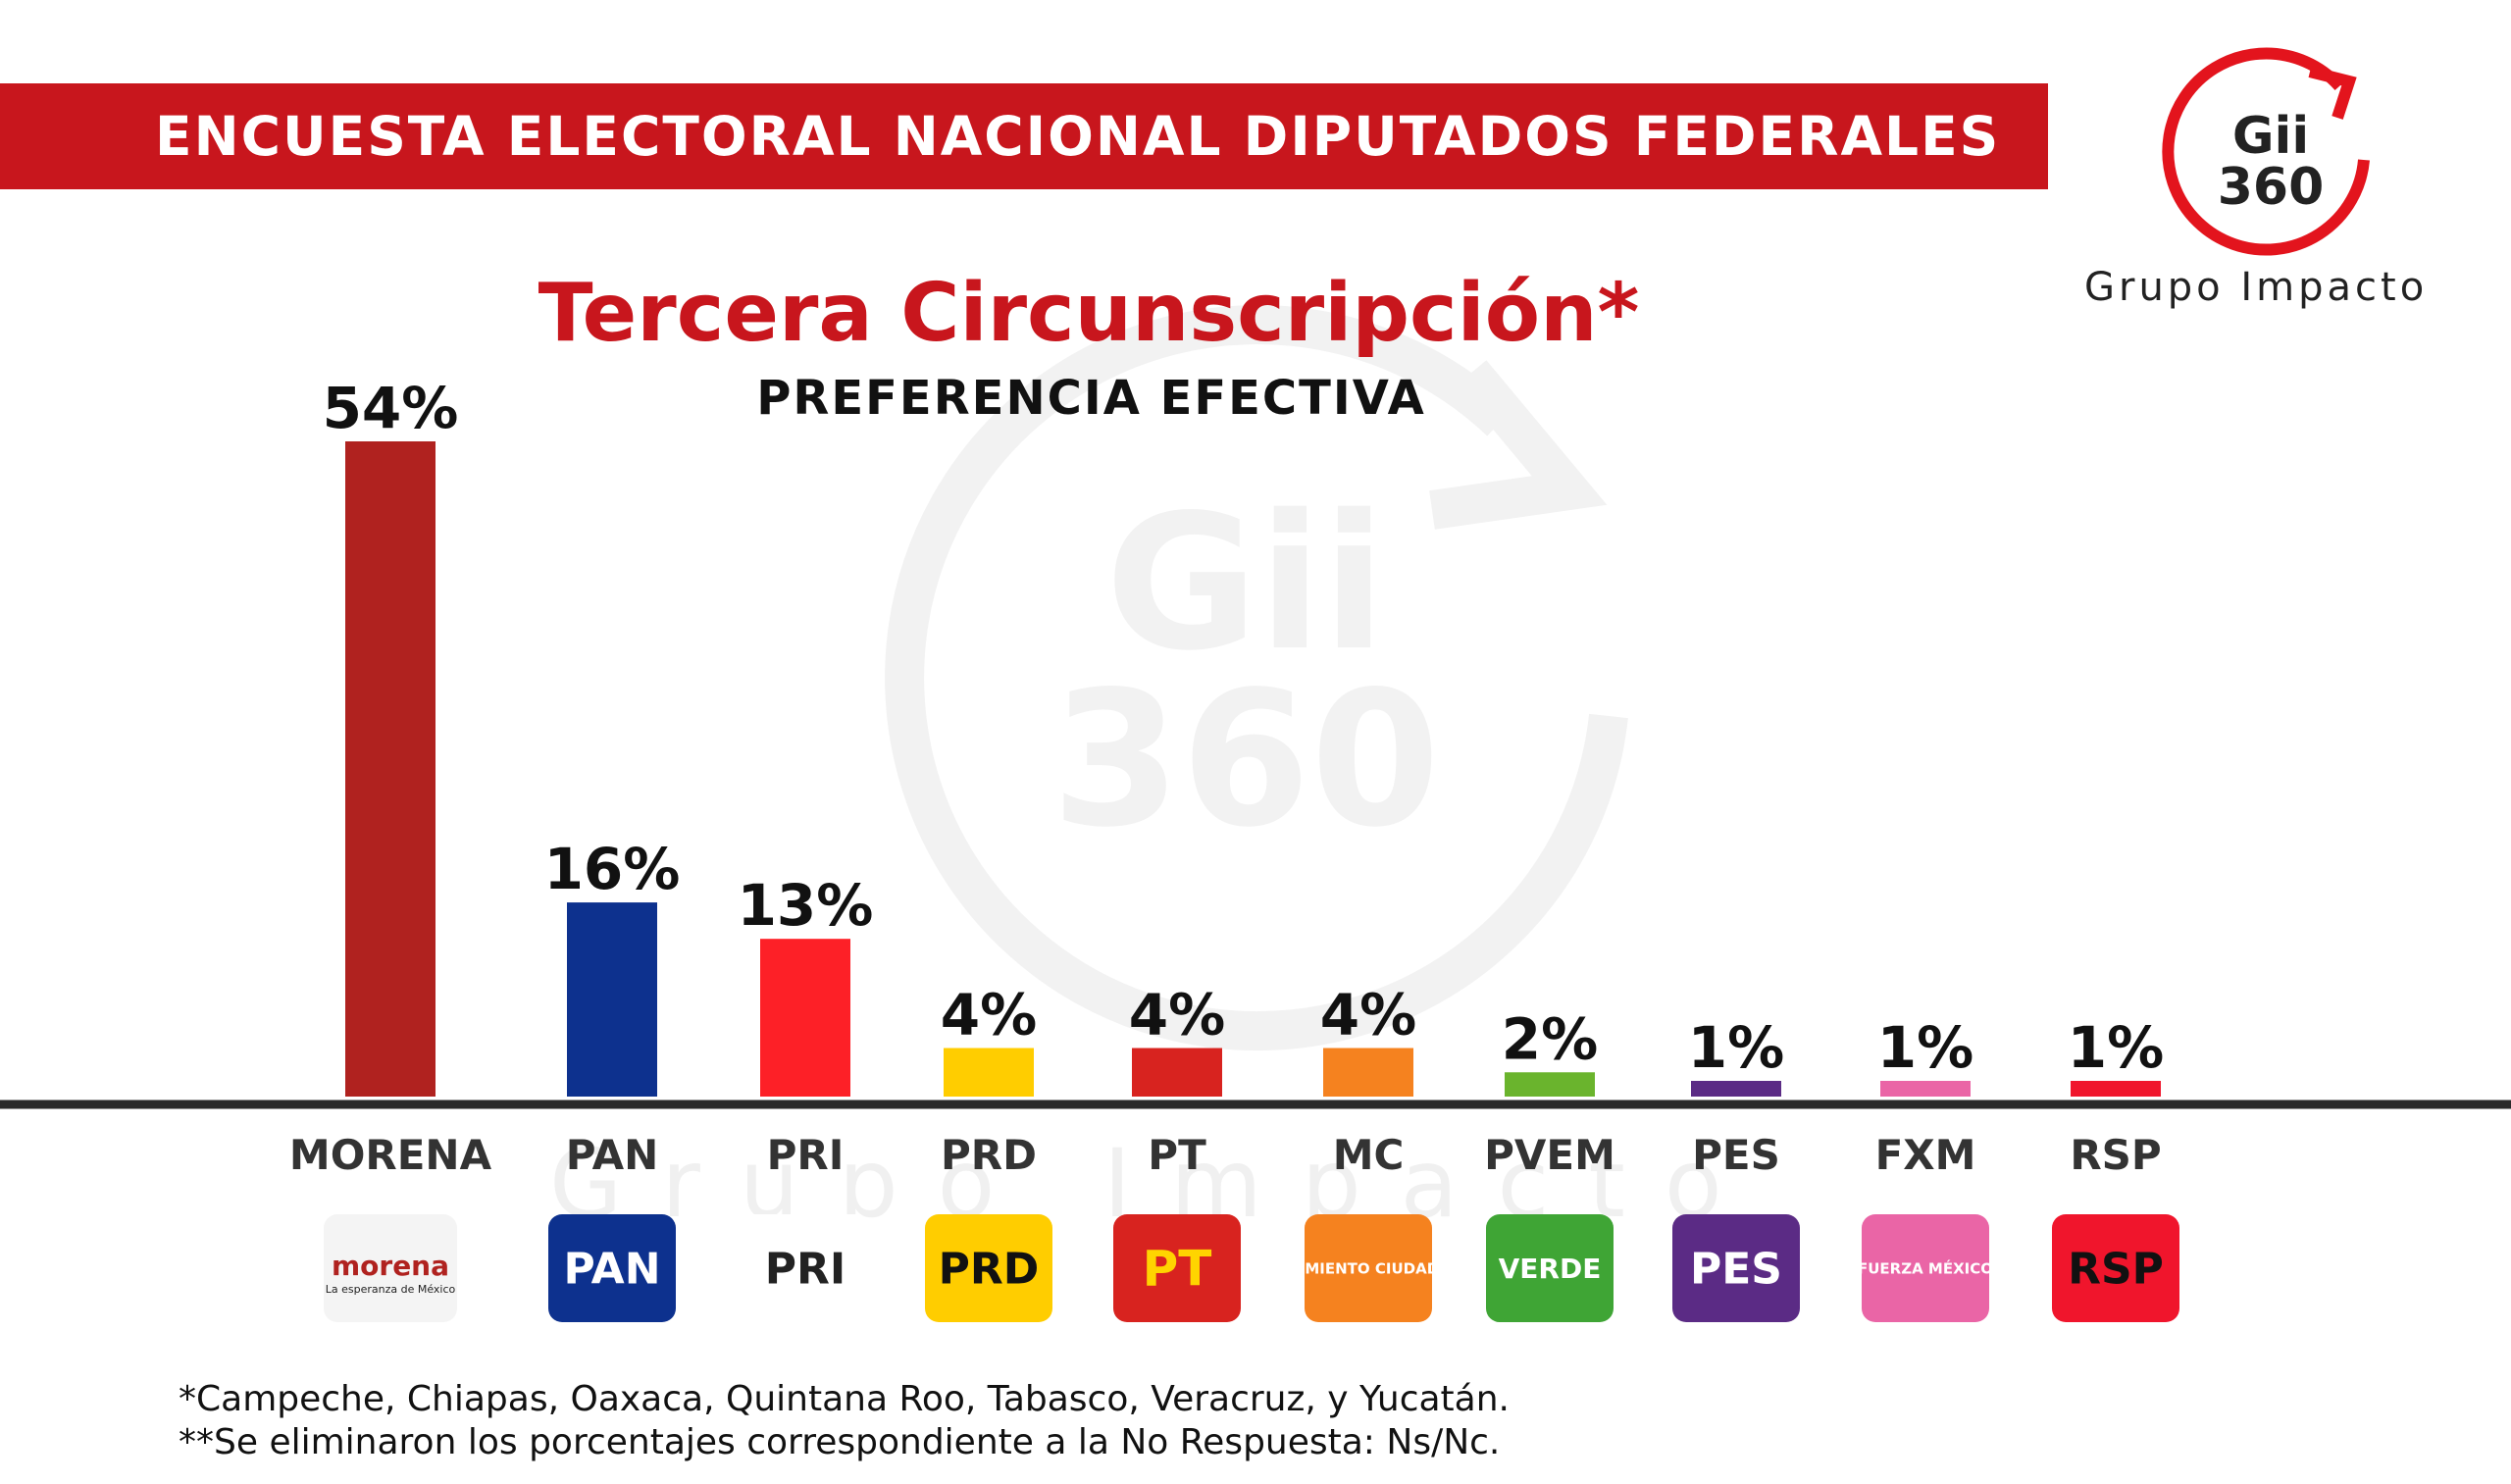 This screenshot has width=2511, height=1484. Describe the element at coordinates (1550, 1084) in the screenshot. I see `bar-pvem` at that location.